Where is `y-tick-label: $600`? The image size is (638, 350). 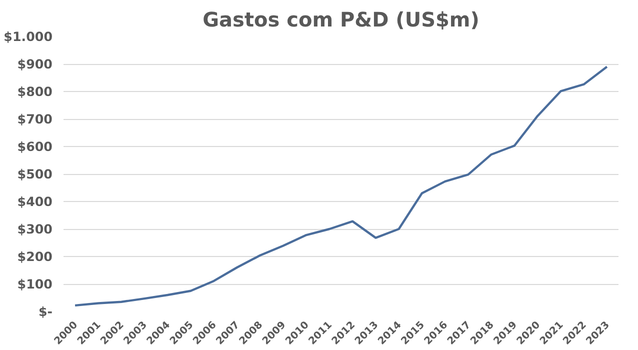
y-tick-label: $600 is located at coordinates (35, 146).